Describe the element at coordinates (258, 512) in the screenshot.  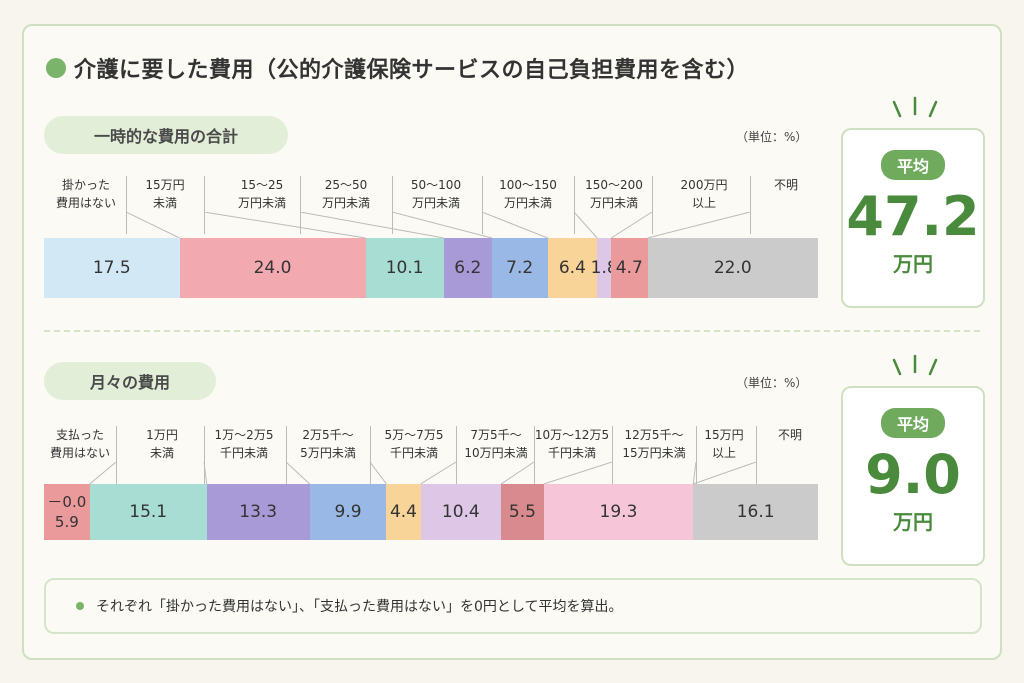
I see `data-label: 13.3` at that location.